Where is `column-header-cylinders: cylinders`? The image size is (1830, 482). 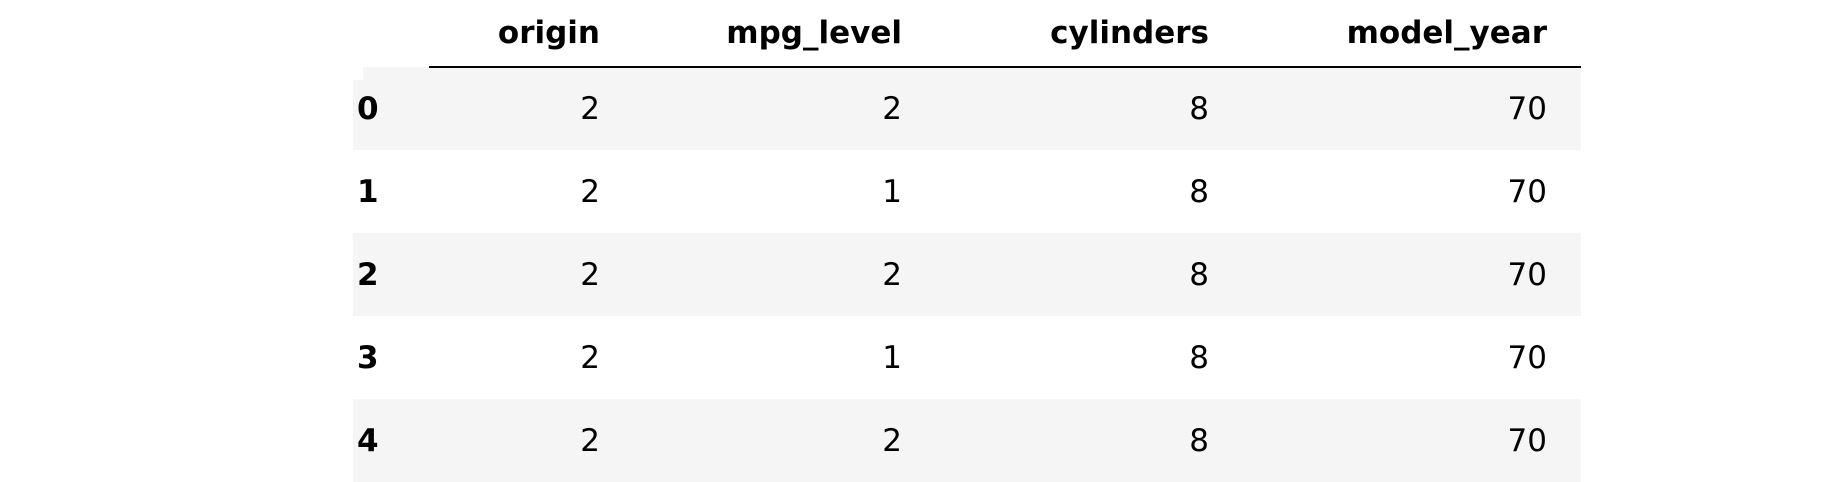 column-header-cylinders: cylinders is located at coordinates (1089, 34).